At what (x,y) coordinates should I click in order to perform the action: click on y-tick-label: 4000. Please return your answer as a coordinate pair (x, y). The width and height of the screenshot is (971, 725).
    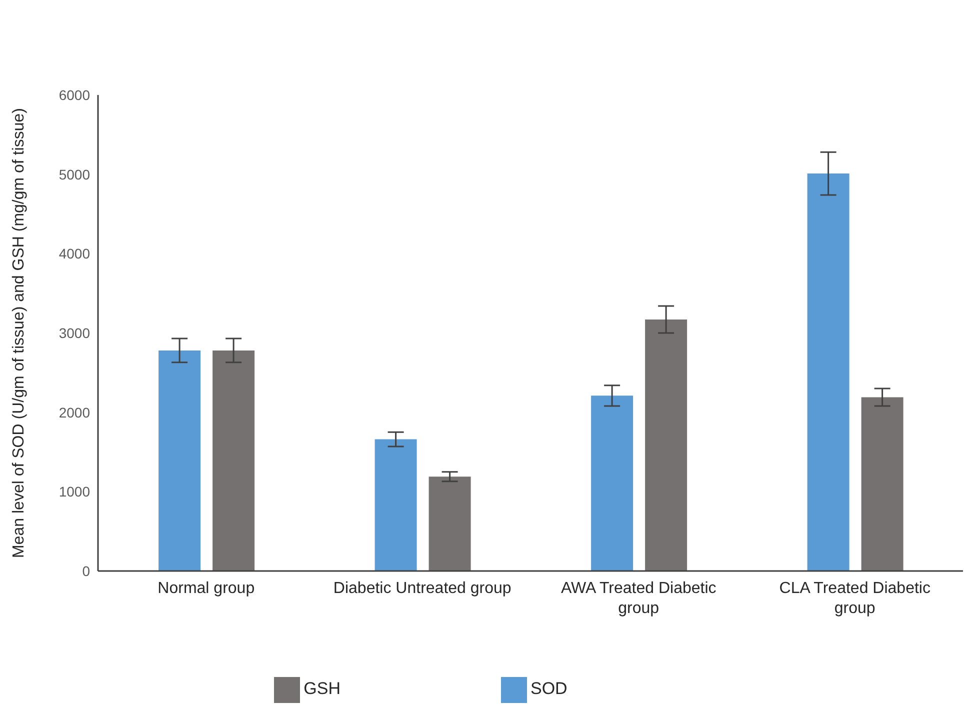
    Looking at the image, I should click on (74, 254).